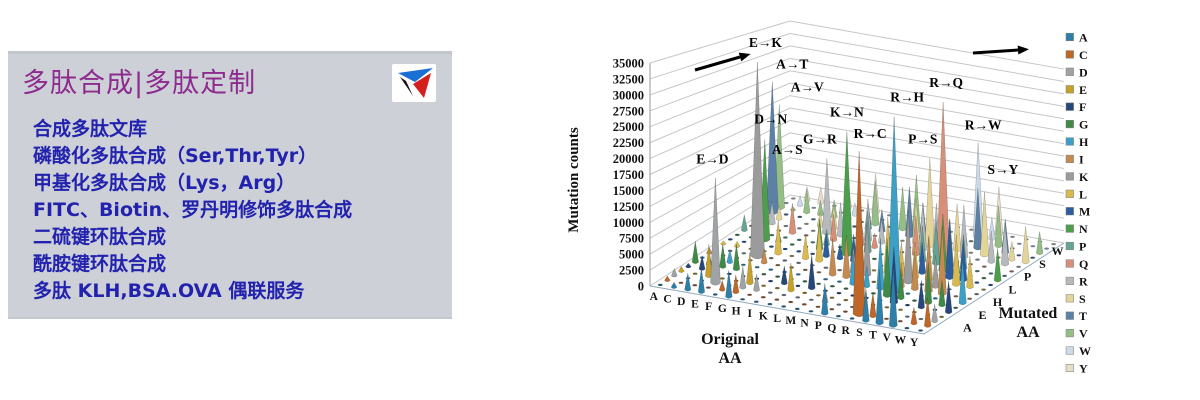 This screenshot has width=1200, height=400. I want to click on cone-W-R, so click(1005, 244).